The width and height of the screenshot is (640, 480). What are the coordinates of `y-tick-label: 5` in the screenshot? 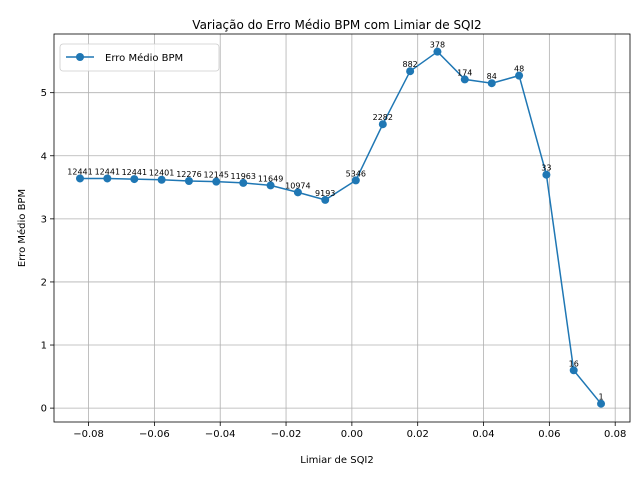 It's located at (44, 93).